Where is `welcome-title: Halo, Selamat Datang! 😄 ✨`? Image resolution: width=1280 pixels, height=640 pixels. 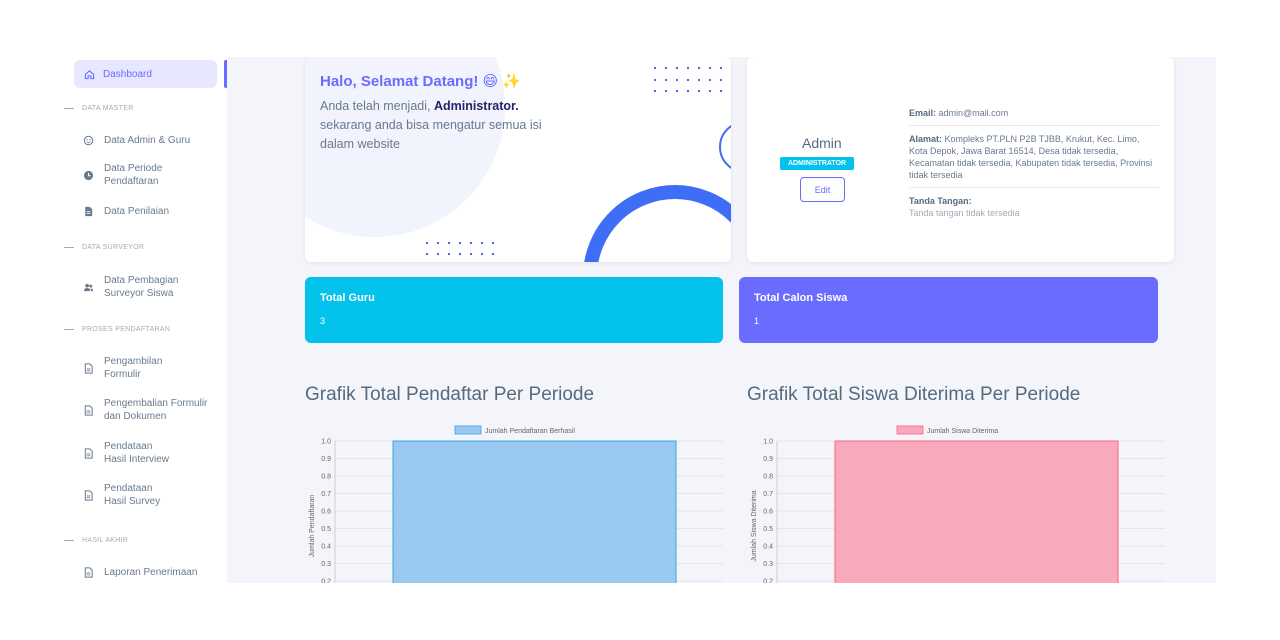
welcome-title: Halo, Selamat Datang! 😄 ✨ is located at coordinates (421, 81).